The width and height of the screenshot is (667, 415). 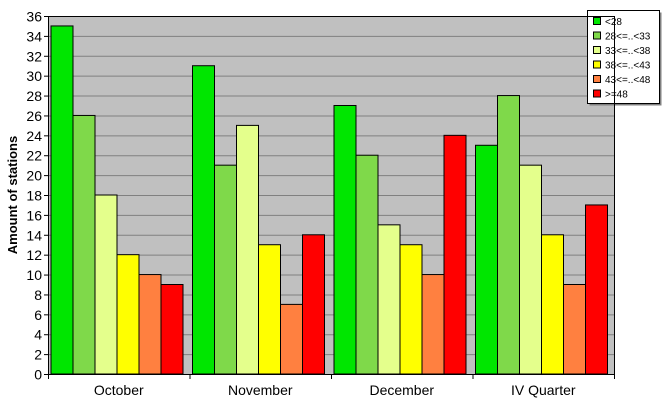 I want to click on x-axis-ticks: October November December IV Quarter, so click(x=331, y=386).